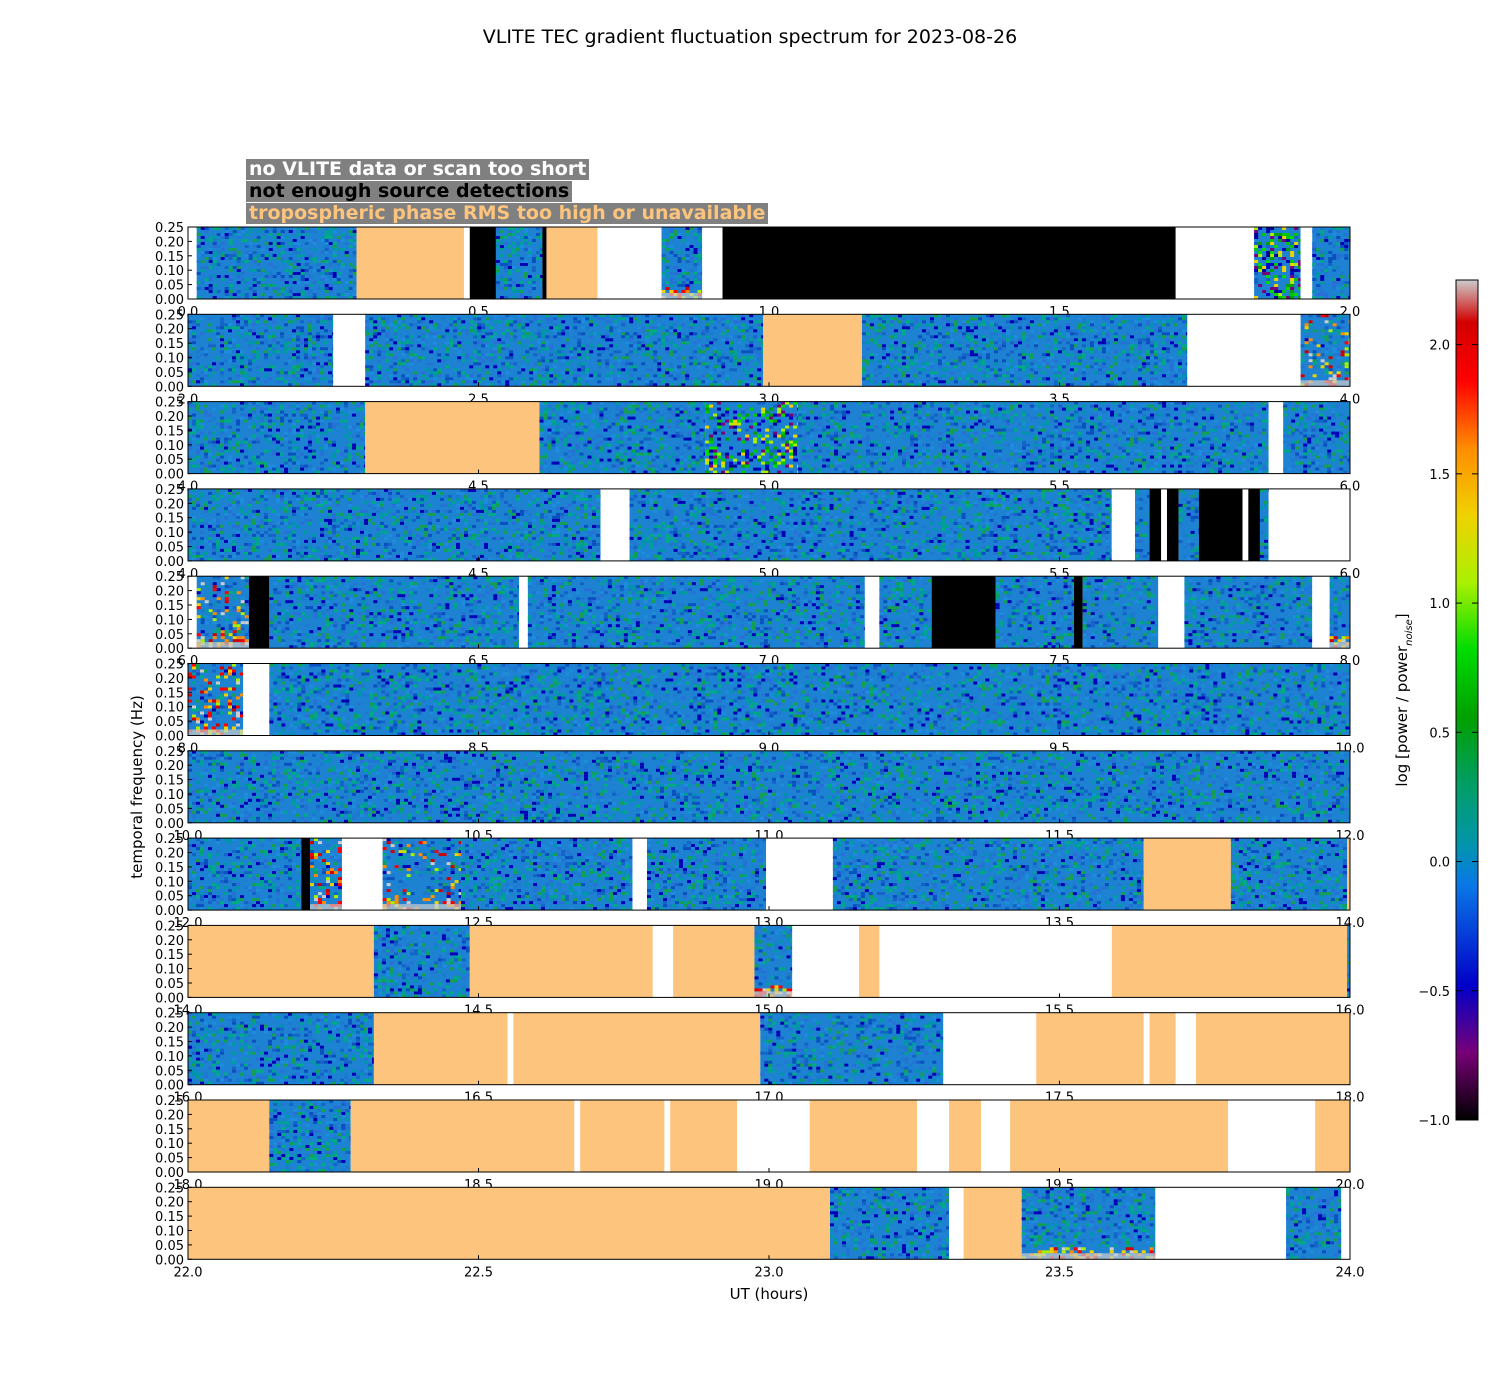 This screenshot has height=1400, width=1500. What do you see at coordinates (1467, 700) in the screenshot?
I see `colorbar-gradient` at bounding box center [1467, 700].